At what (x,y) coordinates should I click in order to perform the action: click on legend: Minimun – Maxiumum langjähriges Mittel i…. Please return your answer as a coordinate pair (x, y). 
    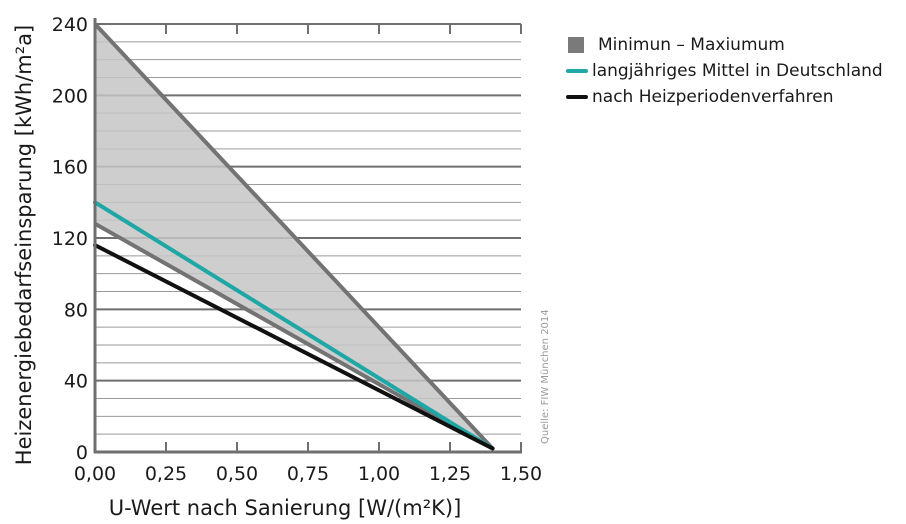
    Looking at the image, I should click on (724, 71).